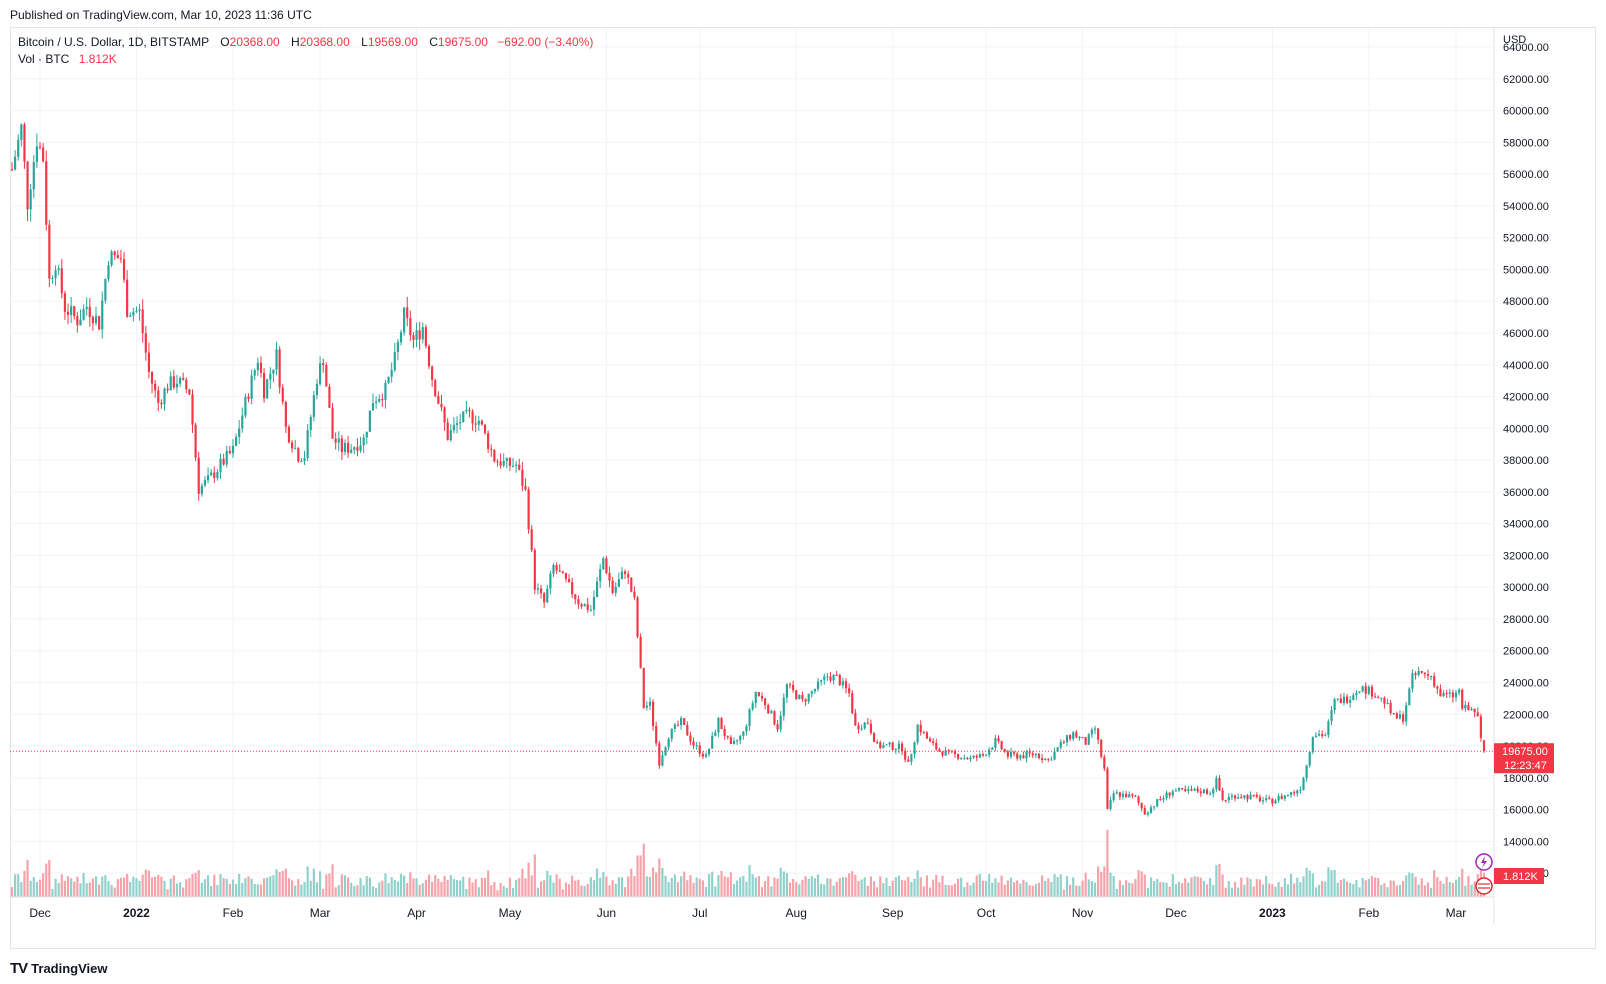  What do you see at coordinates (59, 968) in the screenshot?
I see `footer-brand: TV TradingView` at bounding box center [59, 968].